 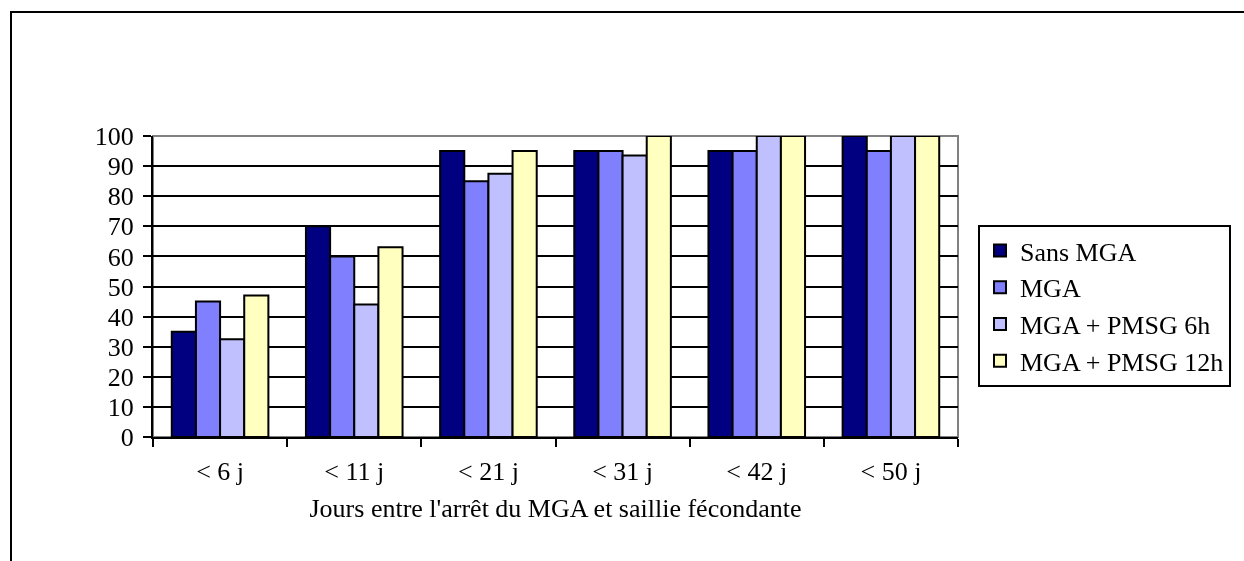 What do you see at coordinates (488, 472) in the screenshot?
I see `x-tick-label: < 21 j` at bounding box center [488, 472].